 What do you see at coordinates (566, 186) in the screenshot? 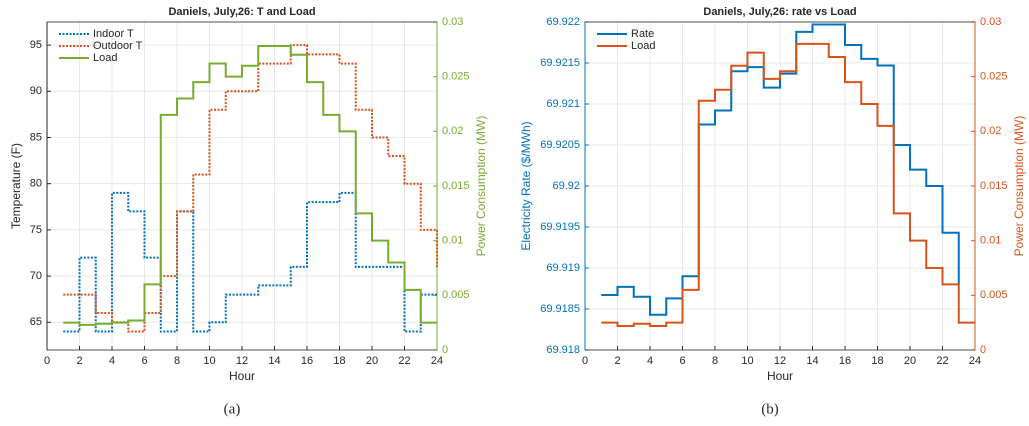
I see `y-tick-label: 69.92` at bounding box center [566, 186].